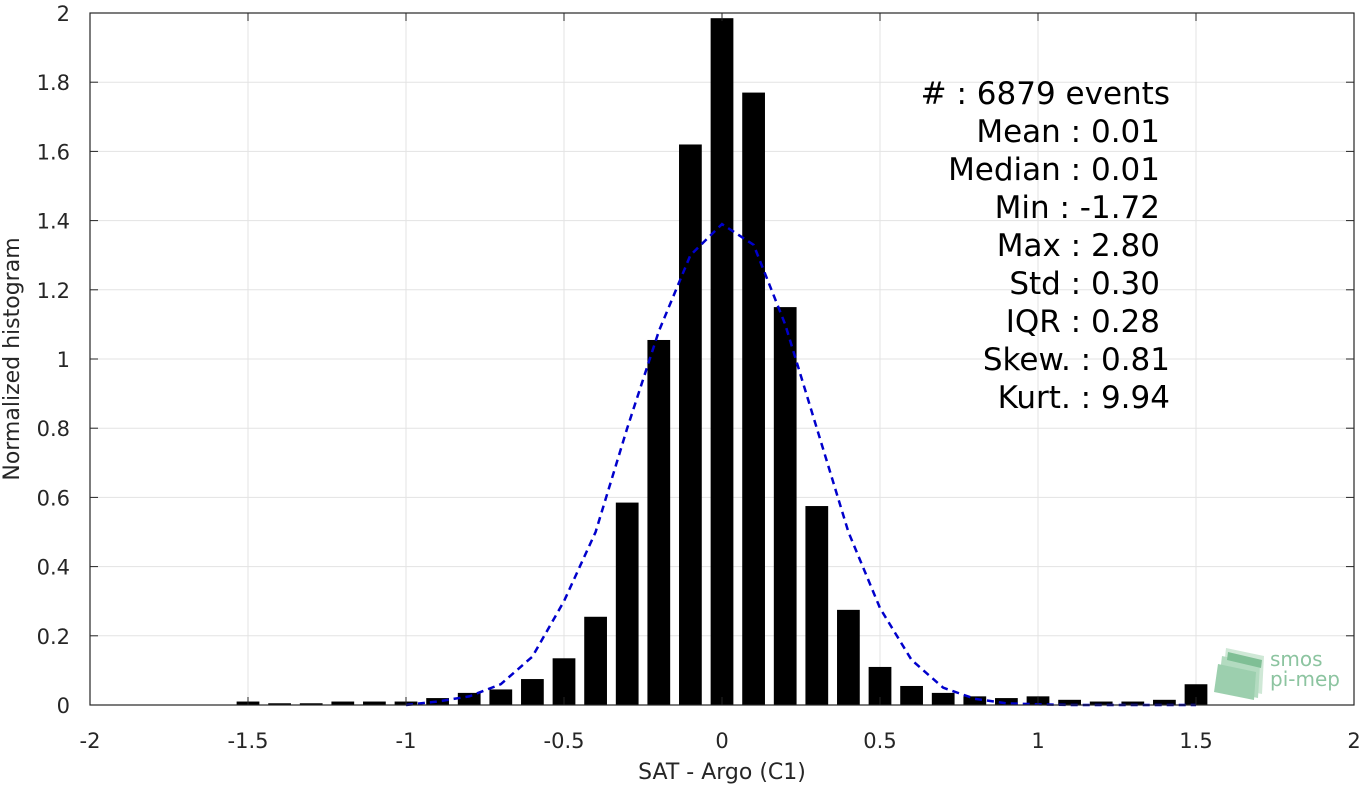 The height and width of the screenshot is (786, 1366). I want to click on y-tick-label: 1.4, so click(53, 222).